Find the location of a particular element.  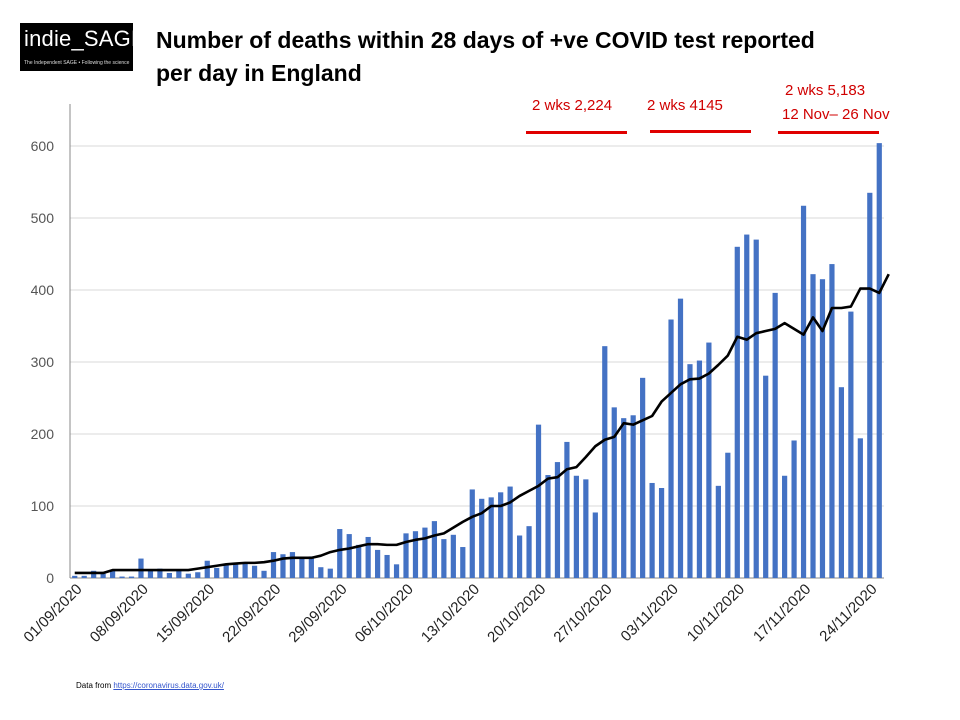

source-prefix: Data from is located at coordinates (94, 685).